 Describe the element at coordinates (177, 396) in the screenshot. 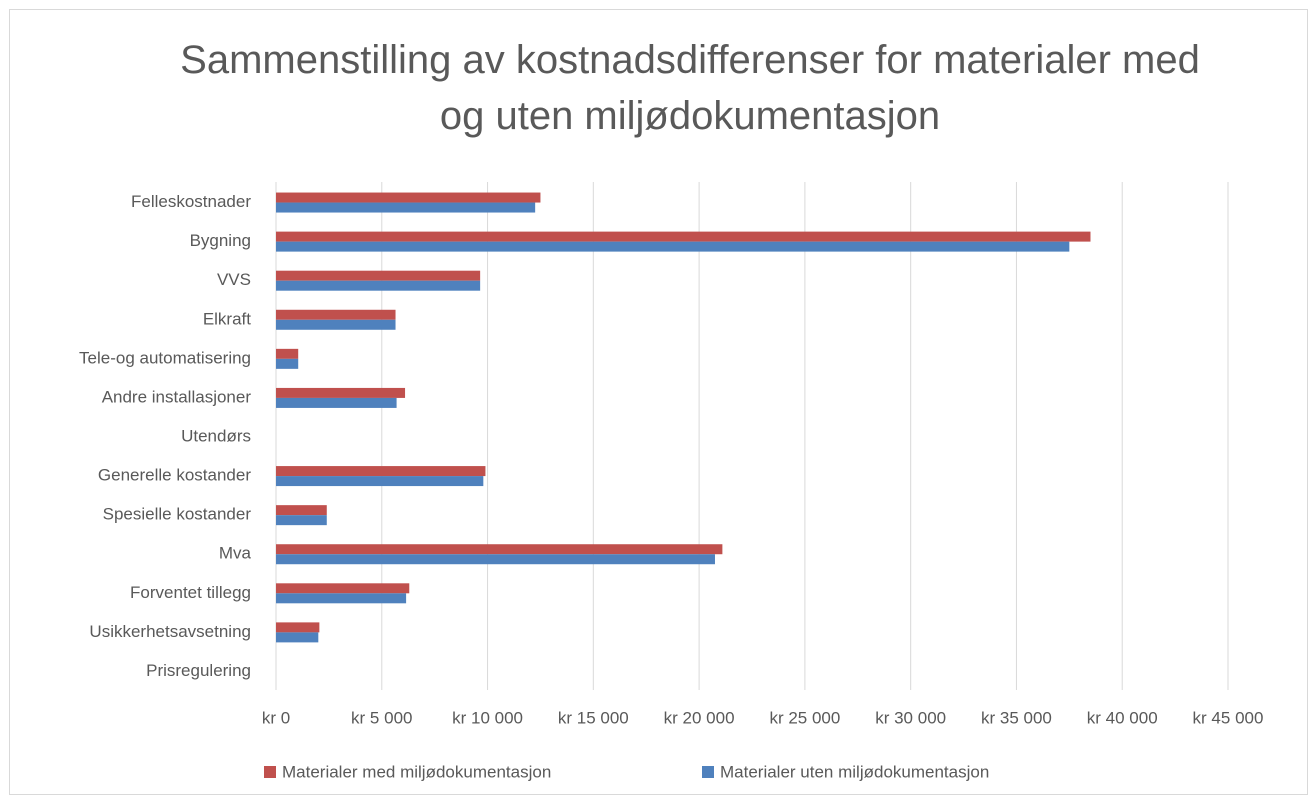

I see `y-tick-label: Andre installasjoner` at that location.